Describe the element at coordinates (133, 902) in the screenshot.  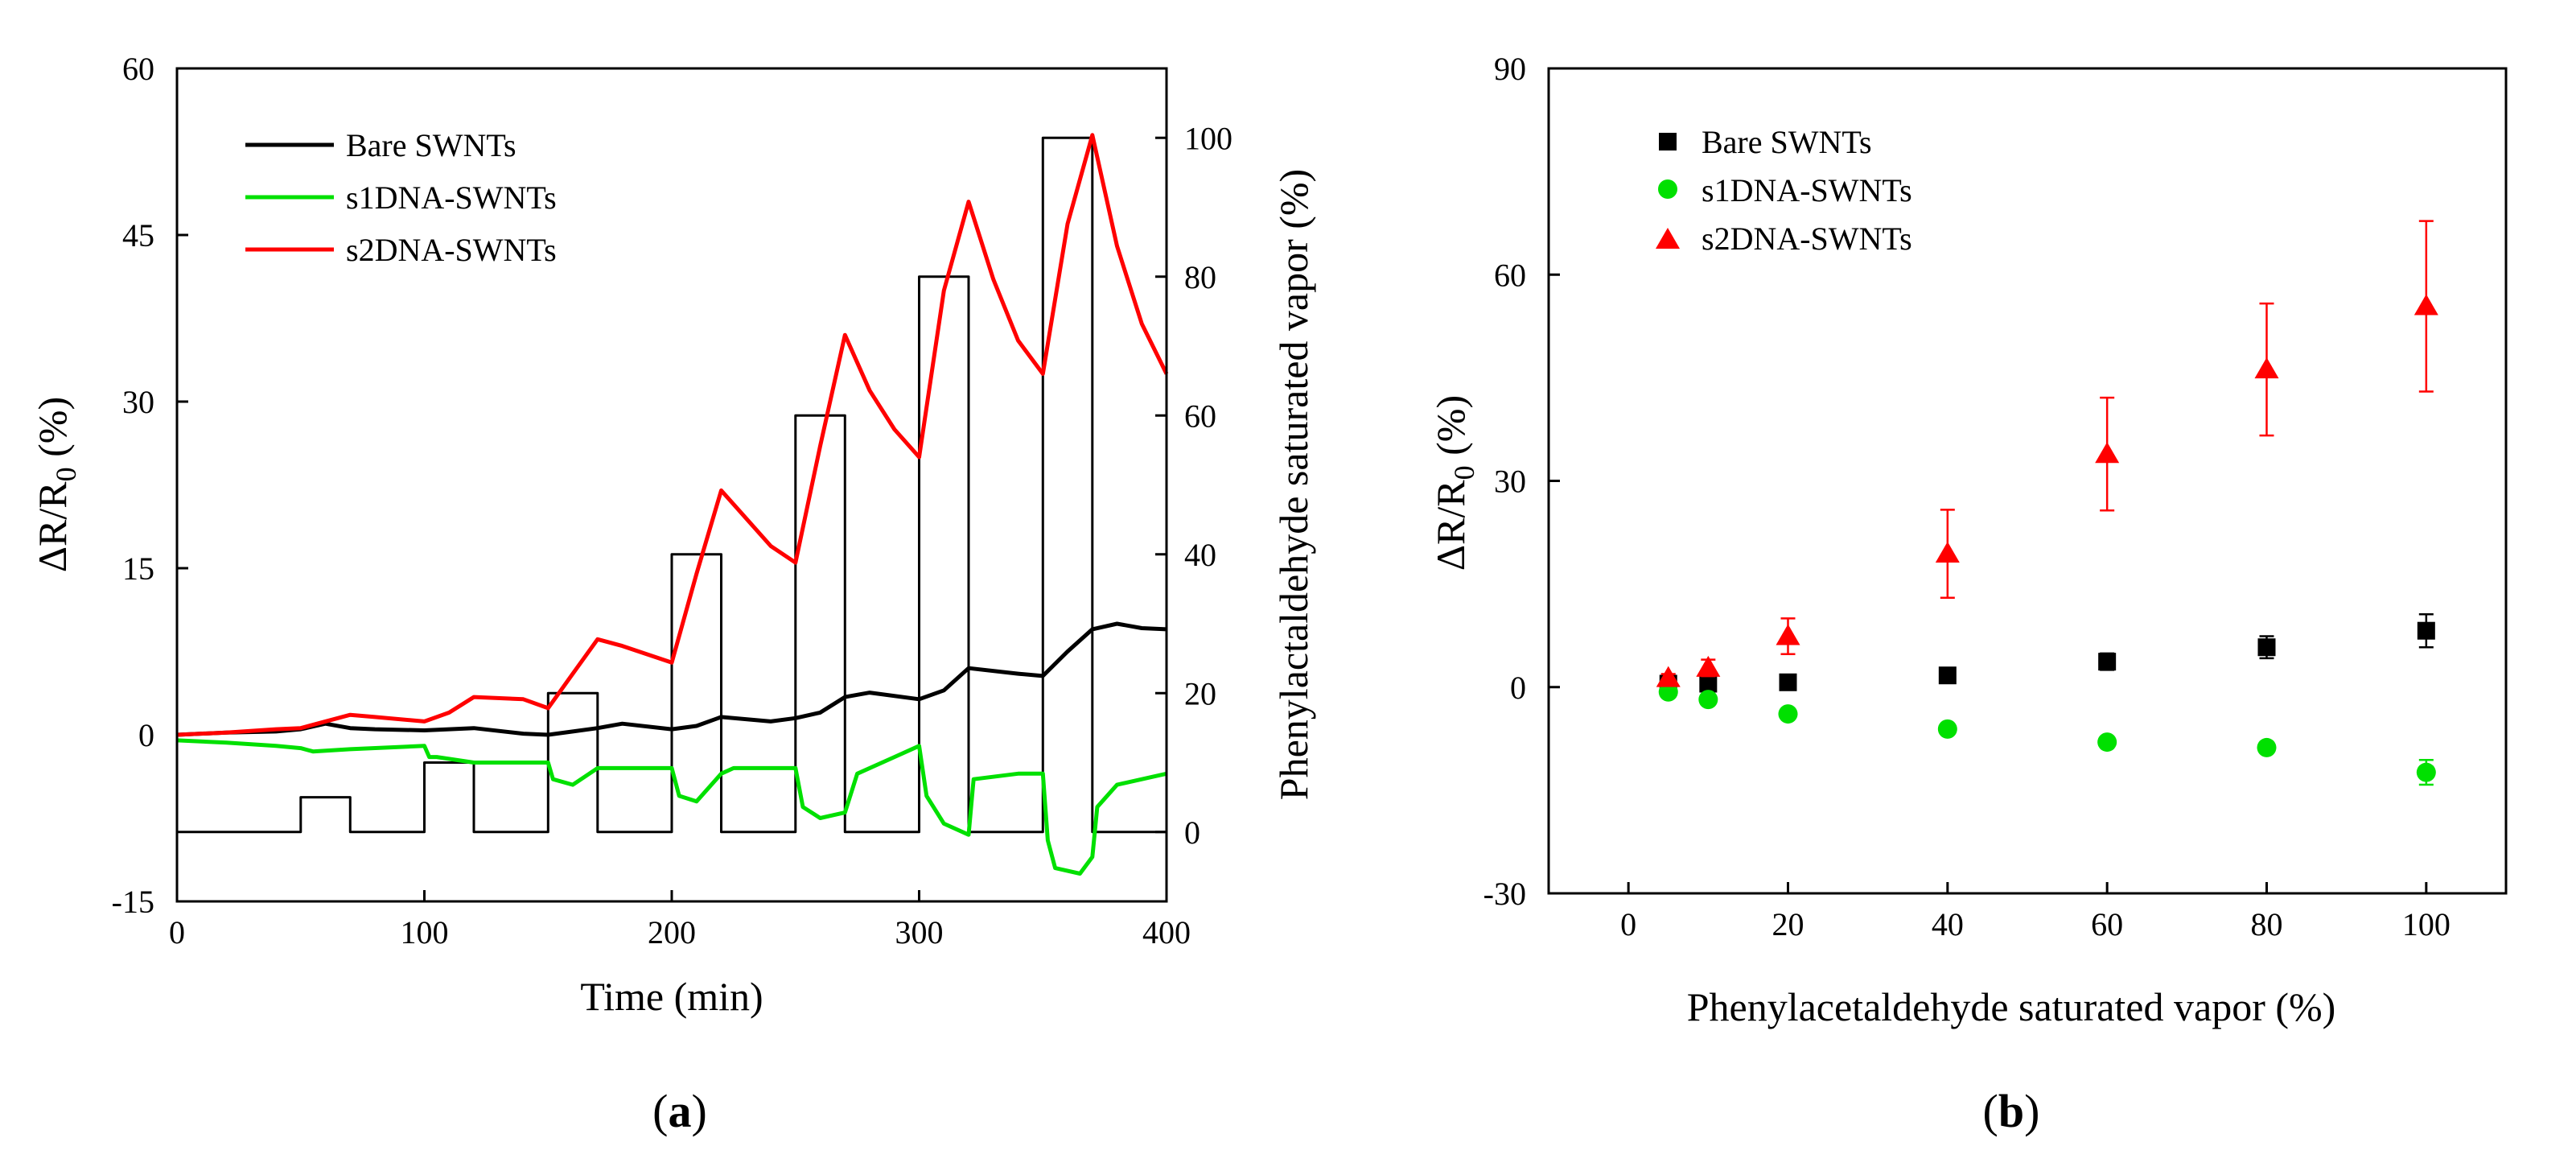
I see `y-tick-label-a: -15` at that location.